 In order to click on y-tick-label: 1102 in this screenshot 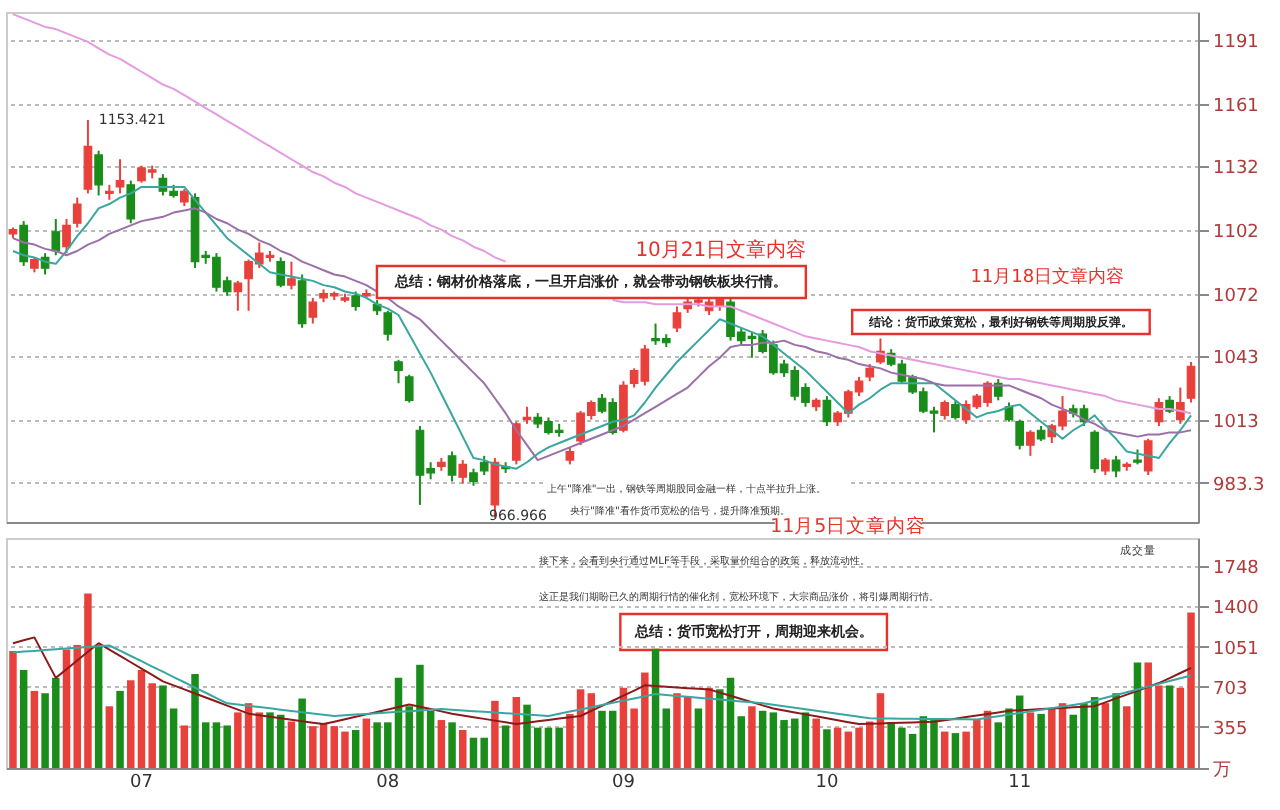, I will do `click(1236, 232)`.